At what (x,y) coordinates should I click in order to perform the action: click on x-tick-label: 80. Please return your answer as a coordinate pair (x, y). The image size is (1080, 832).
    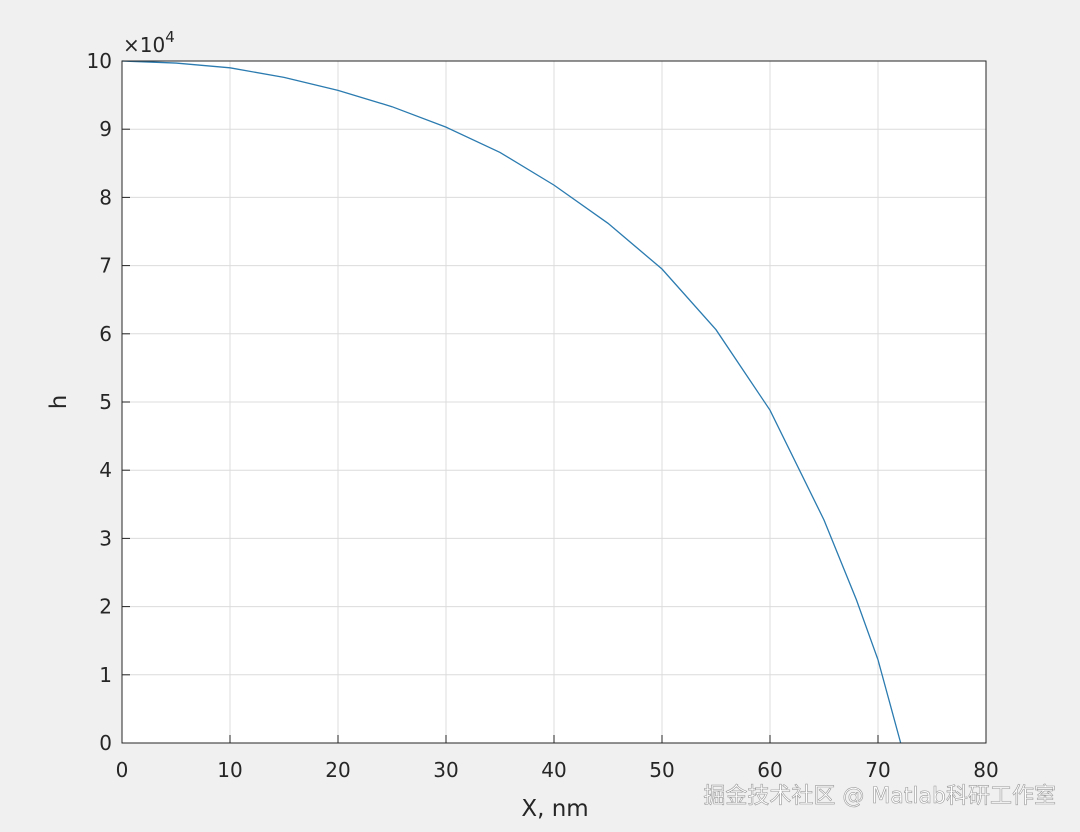
    Looking at the image, I should click on (985, 770).